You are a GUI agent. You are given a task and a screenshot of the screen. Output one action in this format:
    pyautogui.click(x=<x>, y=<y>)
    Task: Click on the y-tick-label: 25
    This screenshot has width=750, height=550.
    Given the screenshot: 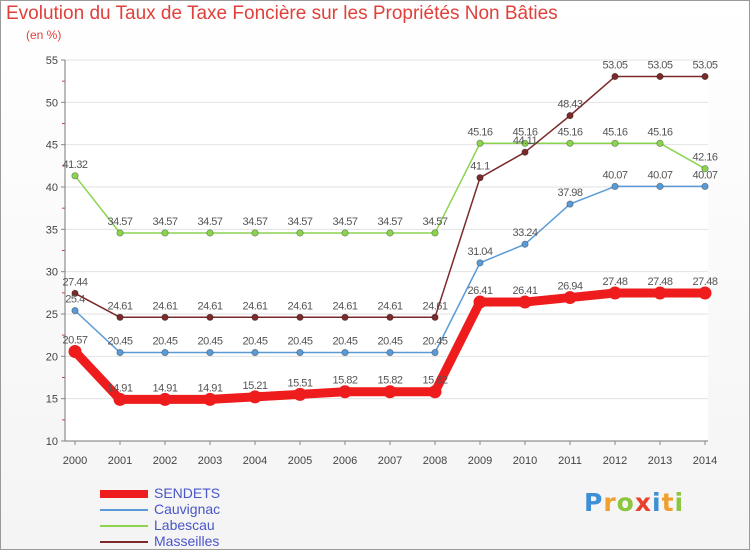 What is the action you would take?
    pyautogui.click(x=52, y=315)
    